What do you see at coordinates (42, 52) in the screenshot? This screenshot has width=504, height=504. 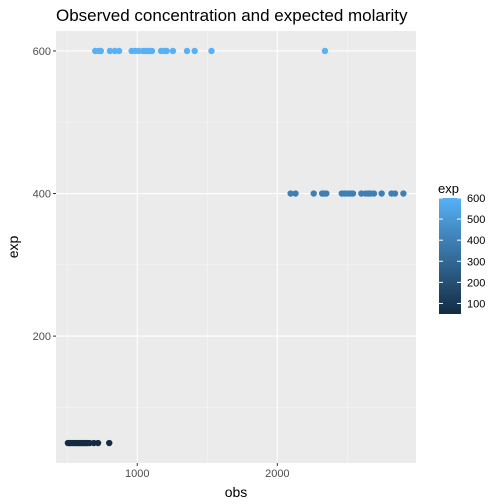 I see `y-tick-label: 600` at bounding box center [42, 52].